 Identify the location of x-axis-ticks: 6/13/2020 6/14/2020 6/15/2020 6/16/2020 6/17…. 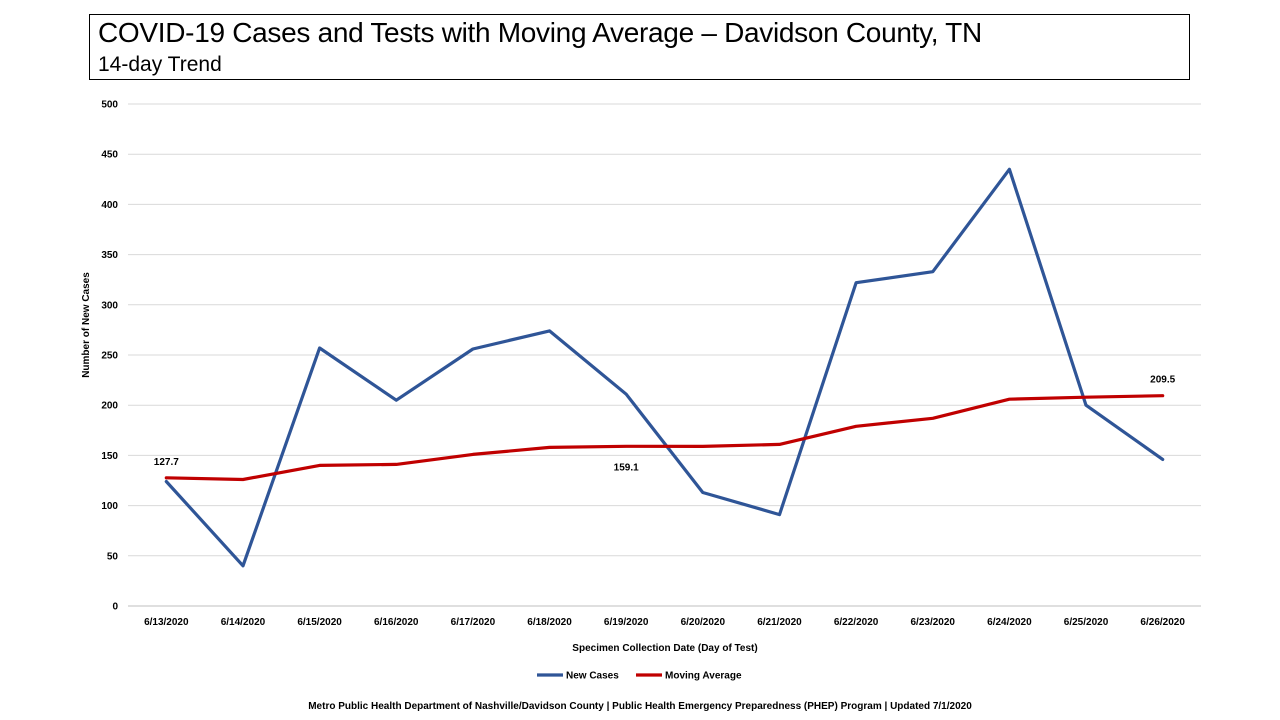
(664, 622).